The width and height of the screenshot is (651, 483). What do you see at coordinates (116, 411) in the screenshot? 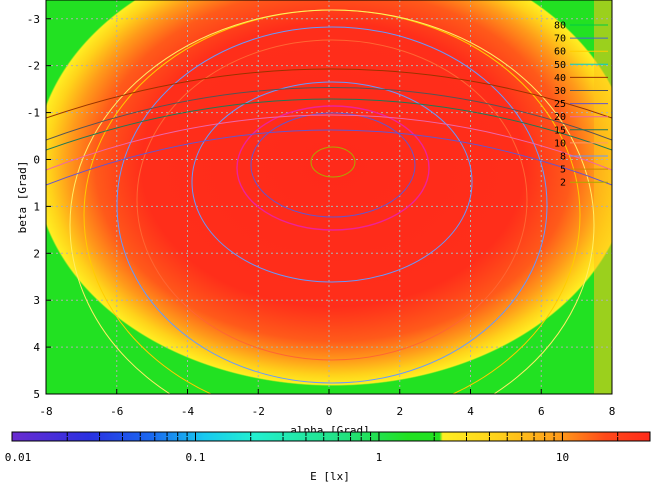
I see `x-tick-label: -6` at bounding box center [116, 411].